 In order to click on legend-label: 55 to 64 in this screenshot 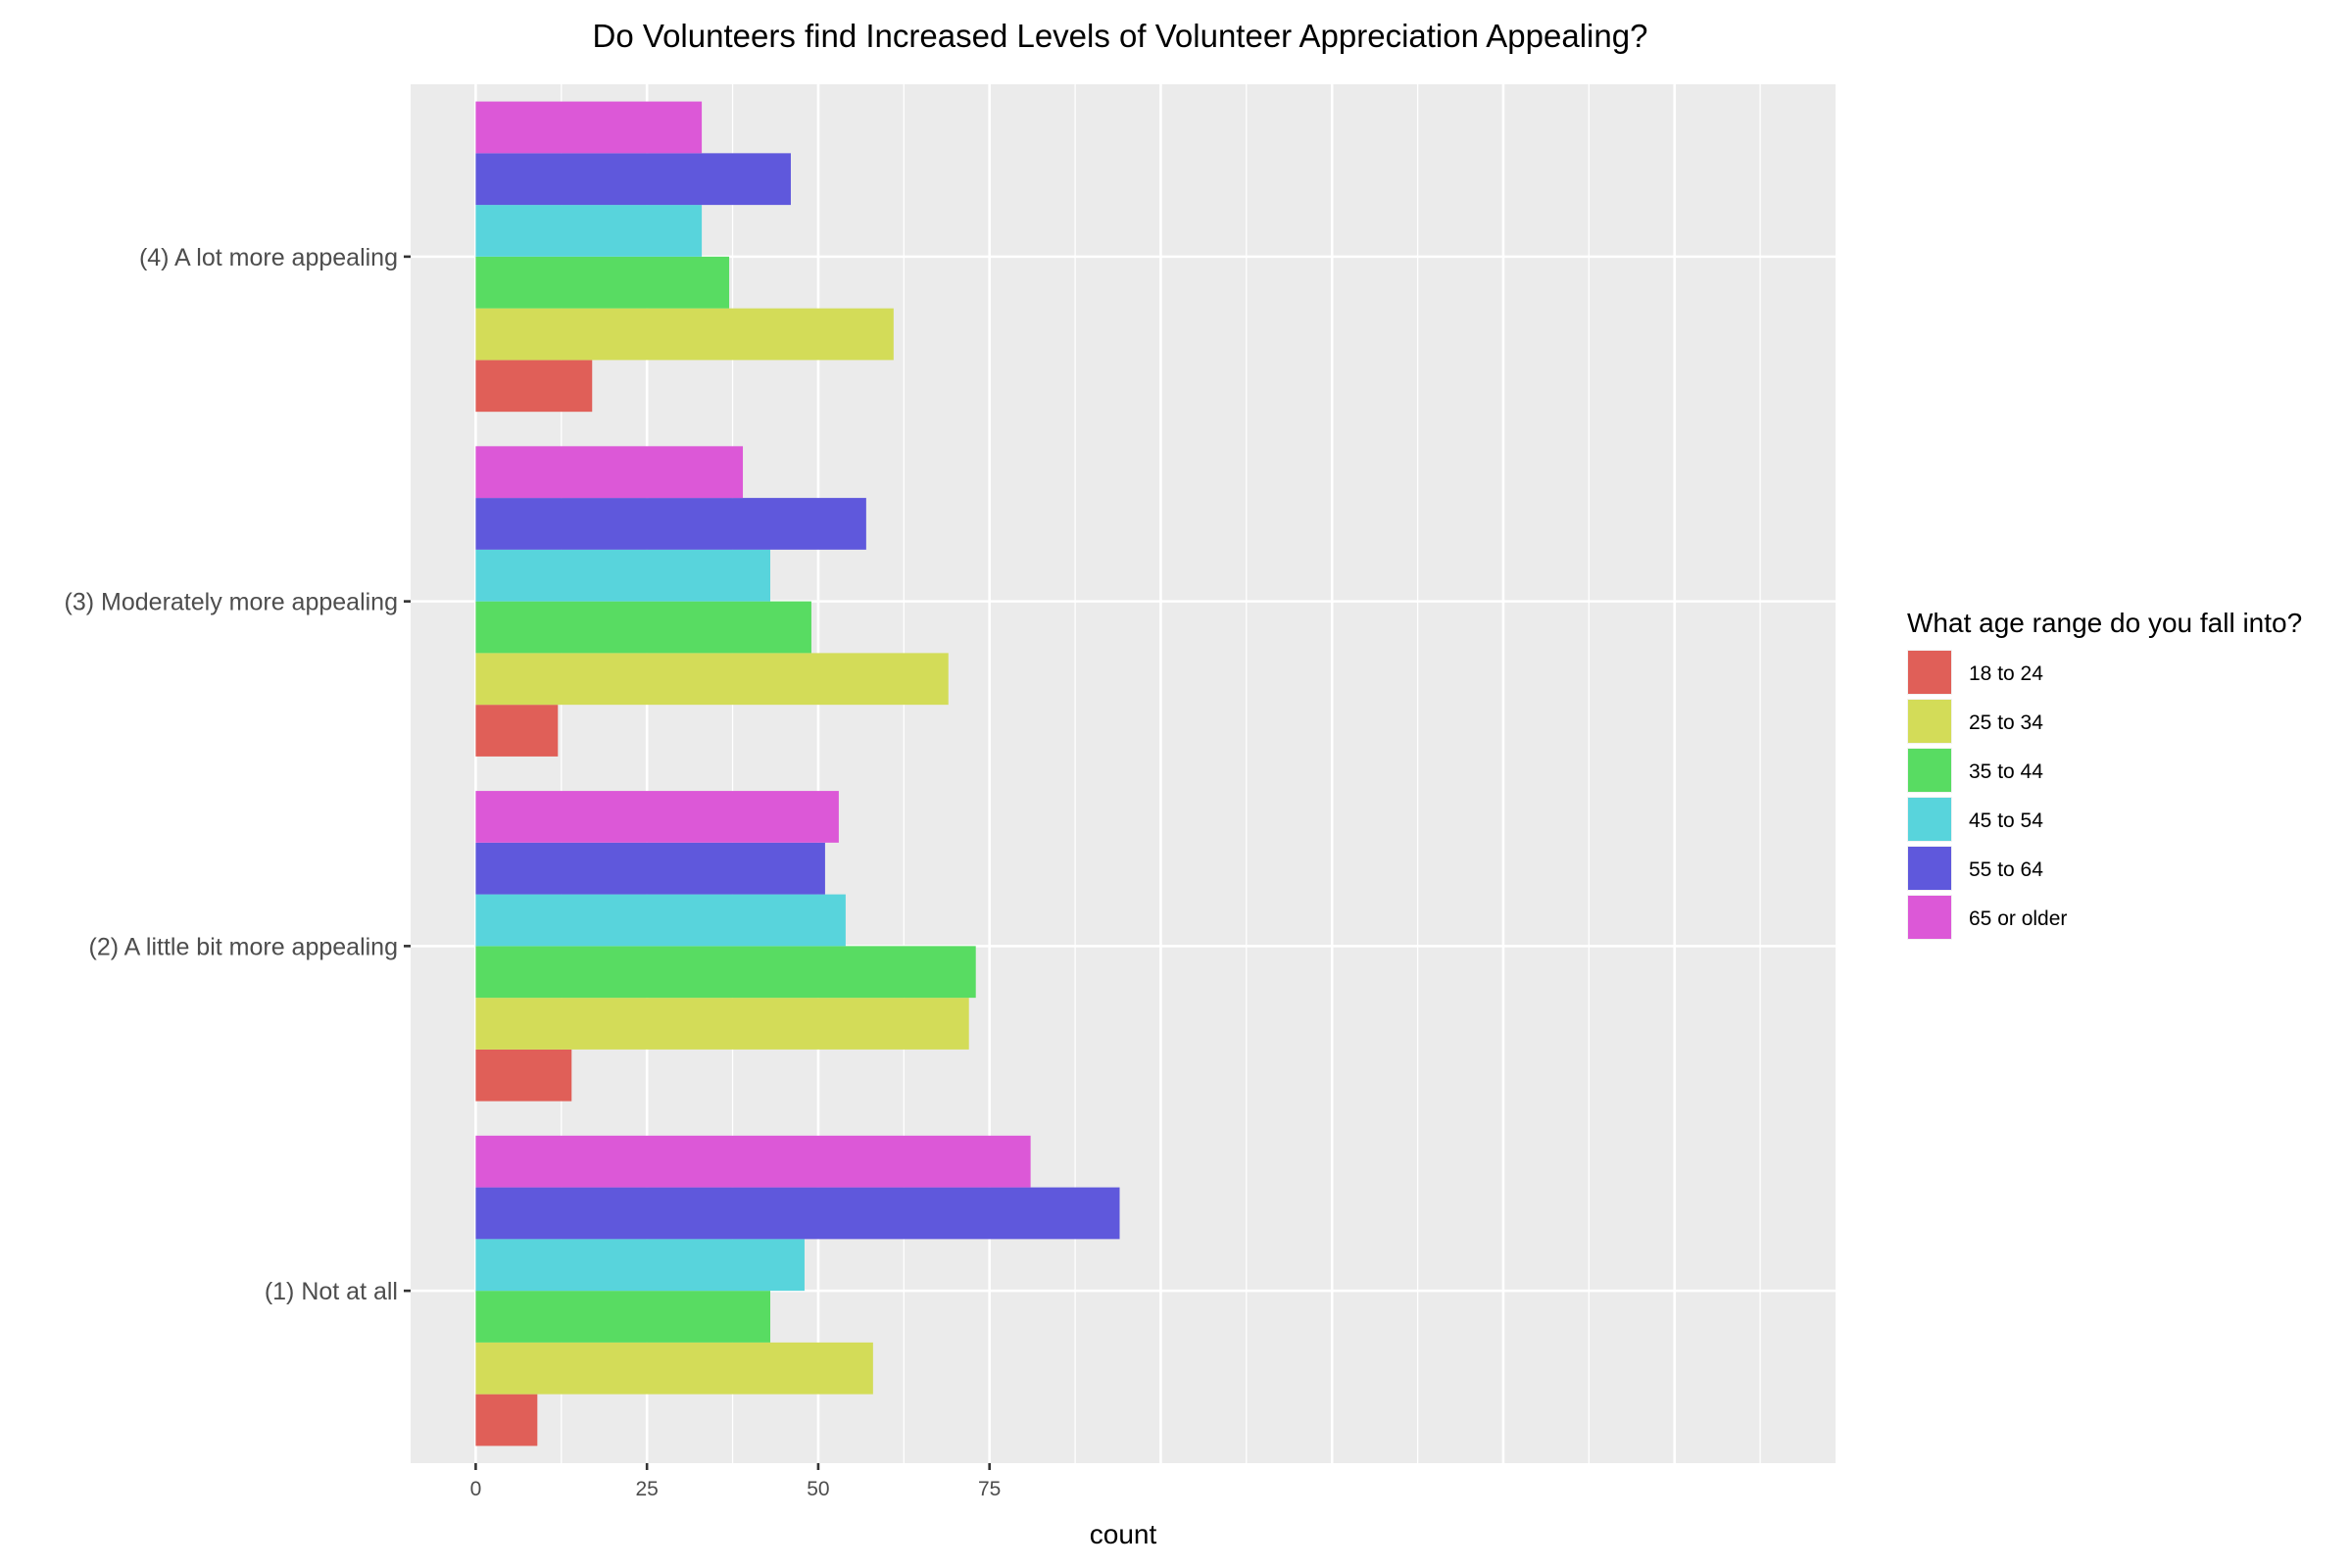, I will do `click(2006, 869)`.